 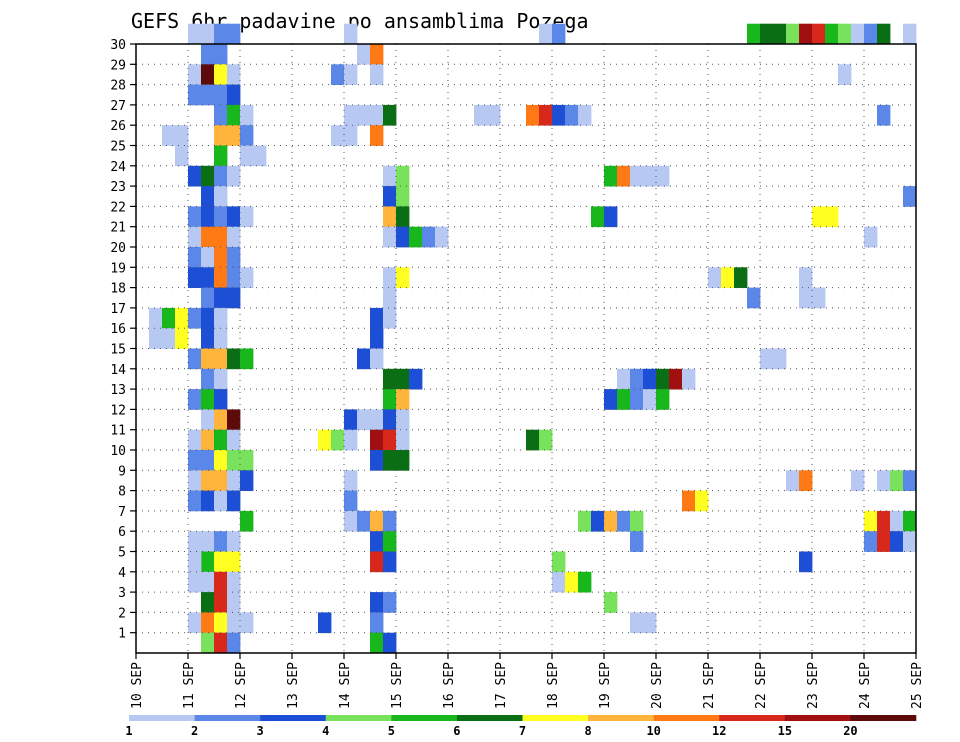 What do you see at coordinates (122, 532) in the screenshot?
I see `y-tick-label: 6` at bounding box center [122, 532].